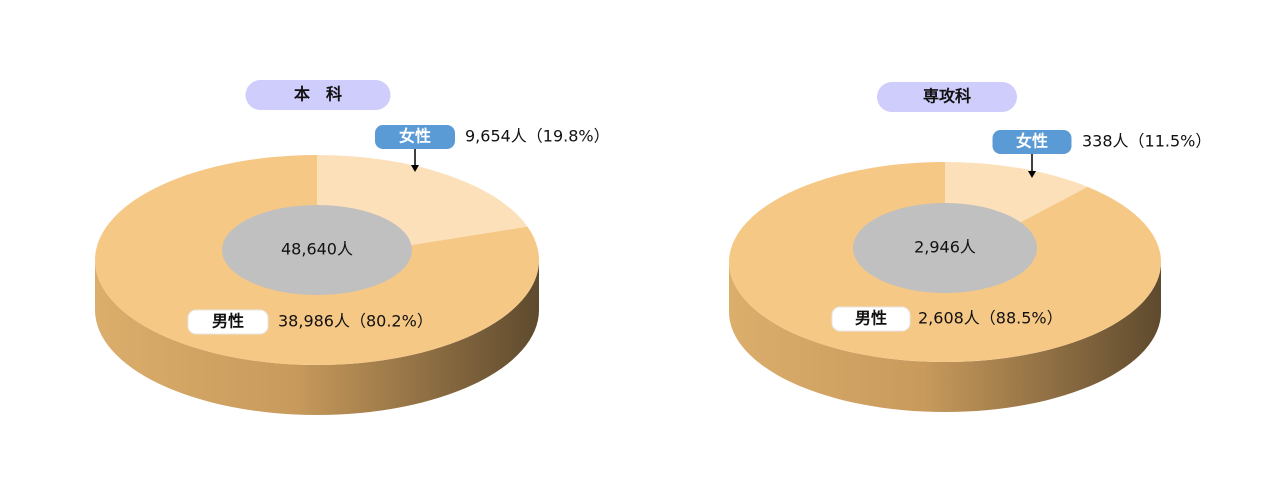 The image size is (1280, 488). Describe the element at coordinates (355, 321) in the screenshot. I see `value-label: 38,986人（80.2%）` at that location.